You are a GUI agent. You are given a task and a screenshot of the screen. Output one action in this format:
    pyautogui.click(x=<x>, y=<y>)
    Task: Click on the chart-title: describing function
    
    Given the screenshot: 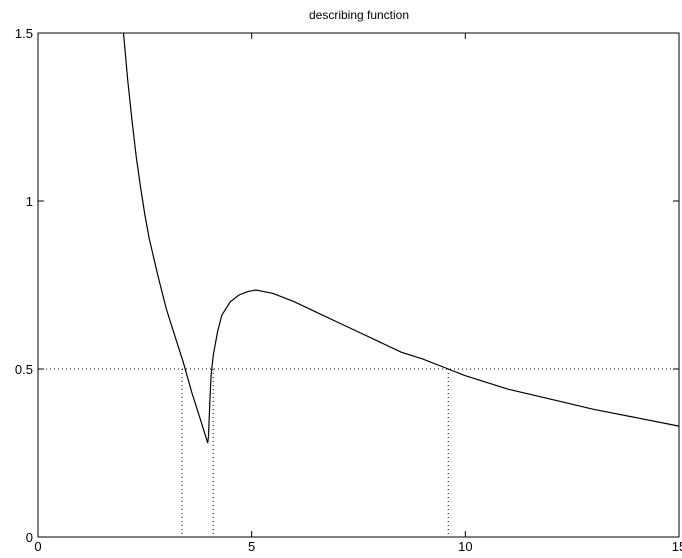 What is the action you would take?
    pyautogui.click(x=359, y=15)
    